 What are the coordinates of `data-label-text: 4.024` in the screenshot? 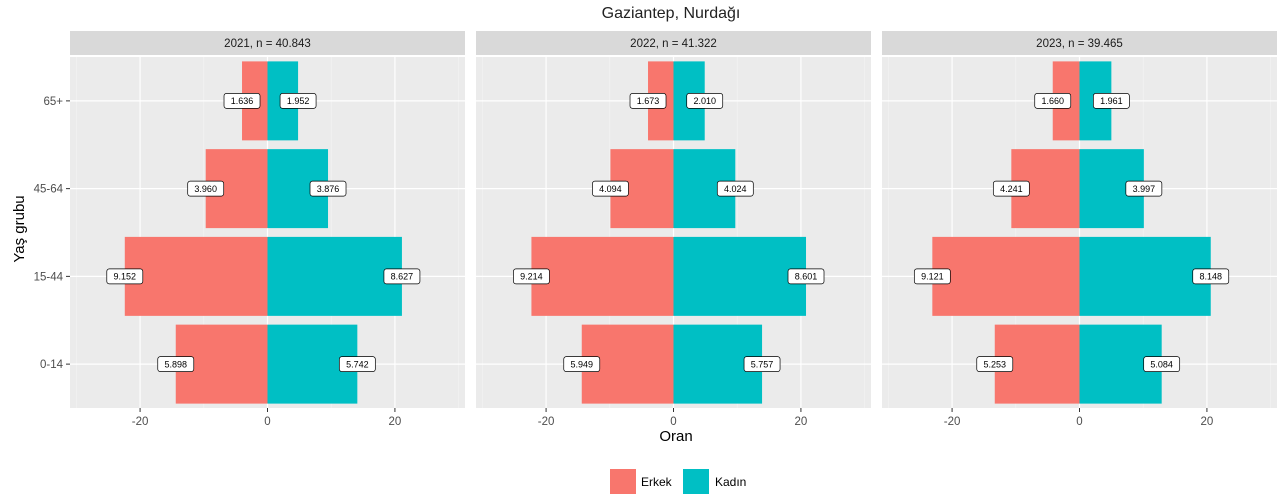 It's located at (735, 189).